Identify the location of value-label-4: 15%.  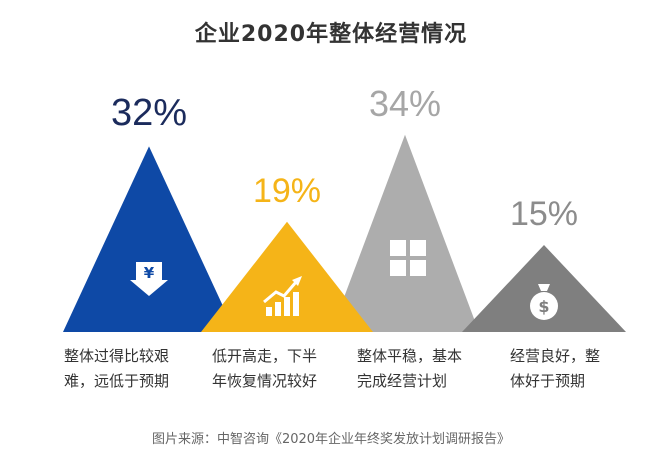
(544, 214).